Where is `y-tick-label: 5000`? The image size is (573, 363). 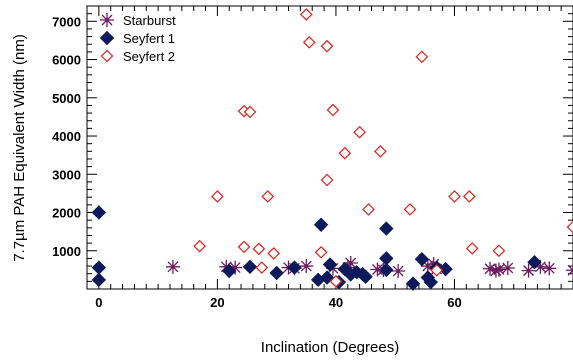
y-tick-label: 5000 is located at coordinates (66, 98).